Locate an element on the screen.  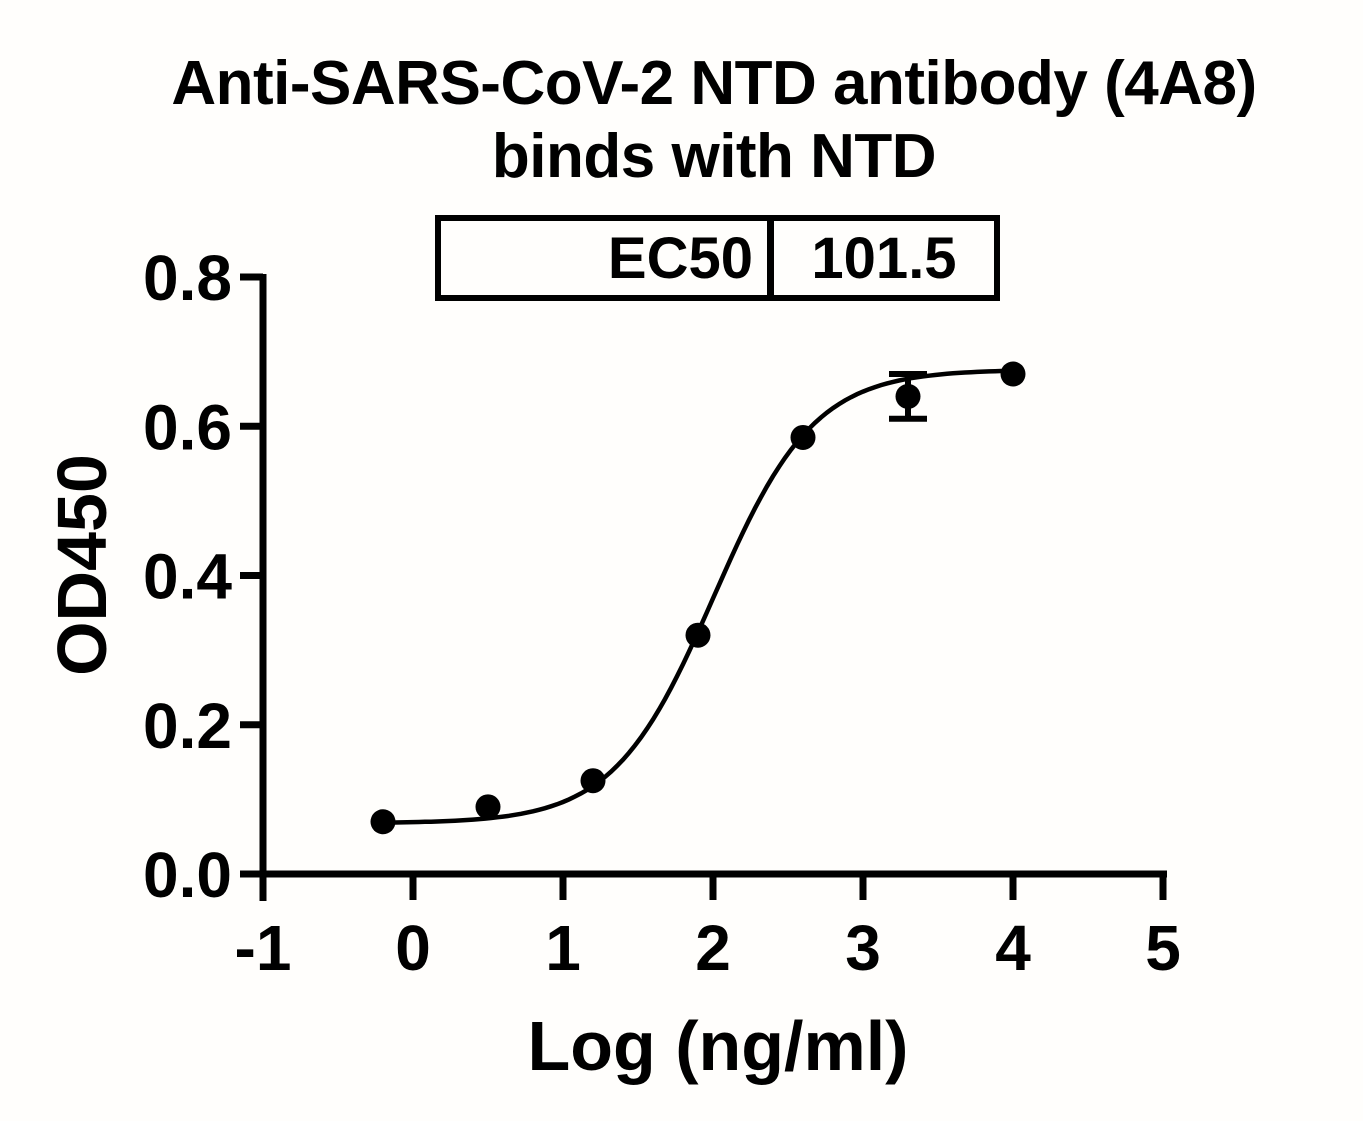
y-tick-label: 0.8 is located at coordinates (187, 278).